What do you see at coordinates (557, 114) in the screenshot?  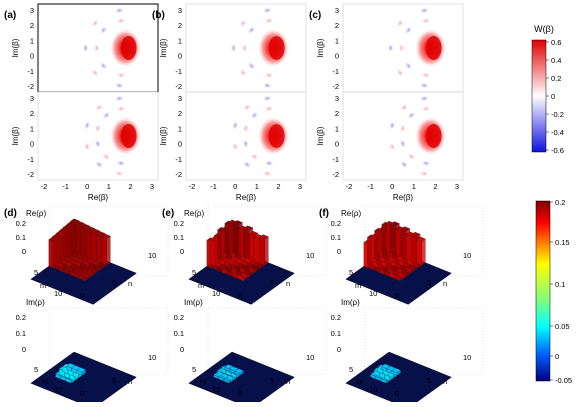 I see `colorbar-tick-label: -0.2` at bounding box center [557, 114].